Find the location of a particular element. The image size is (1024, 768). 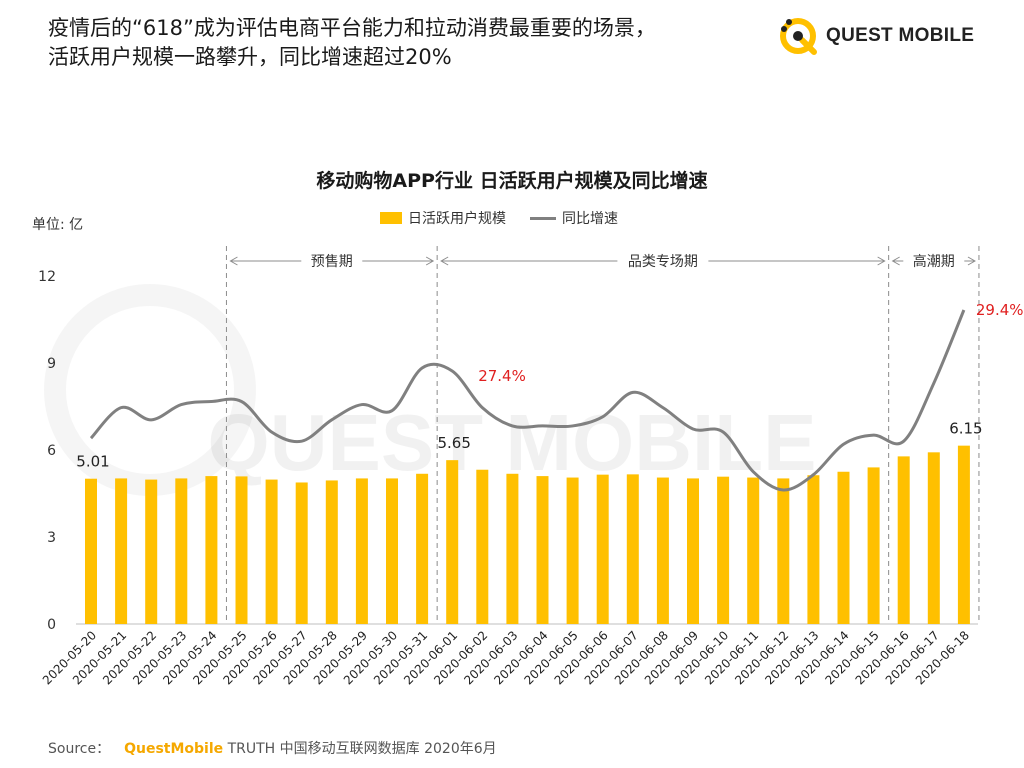

y-tick-label: 6 is located at coordinates (51, 451).